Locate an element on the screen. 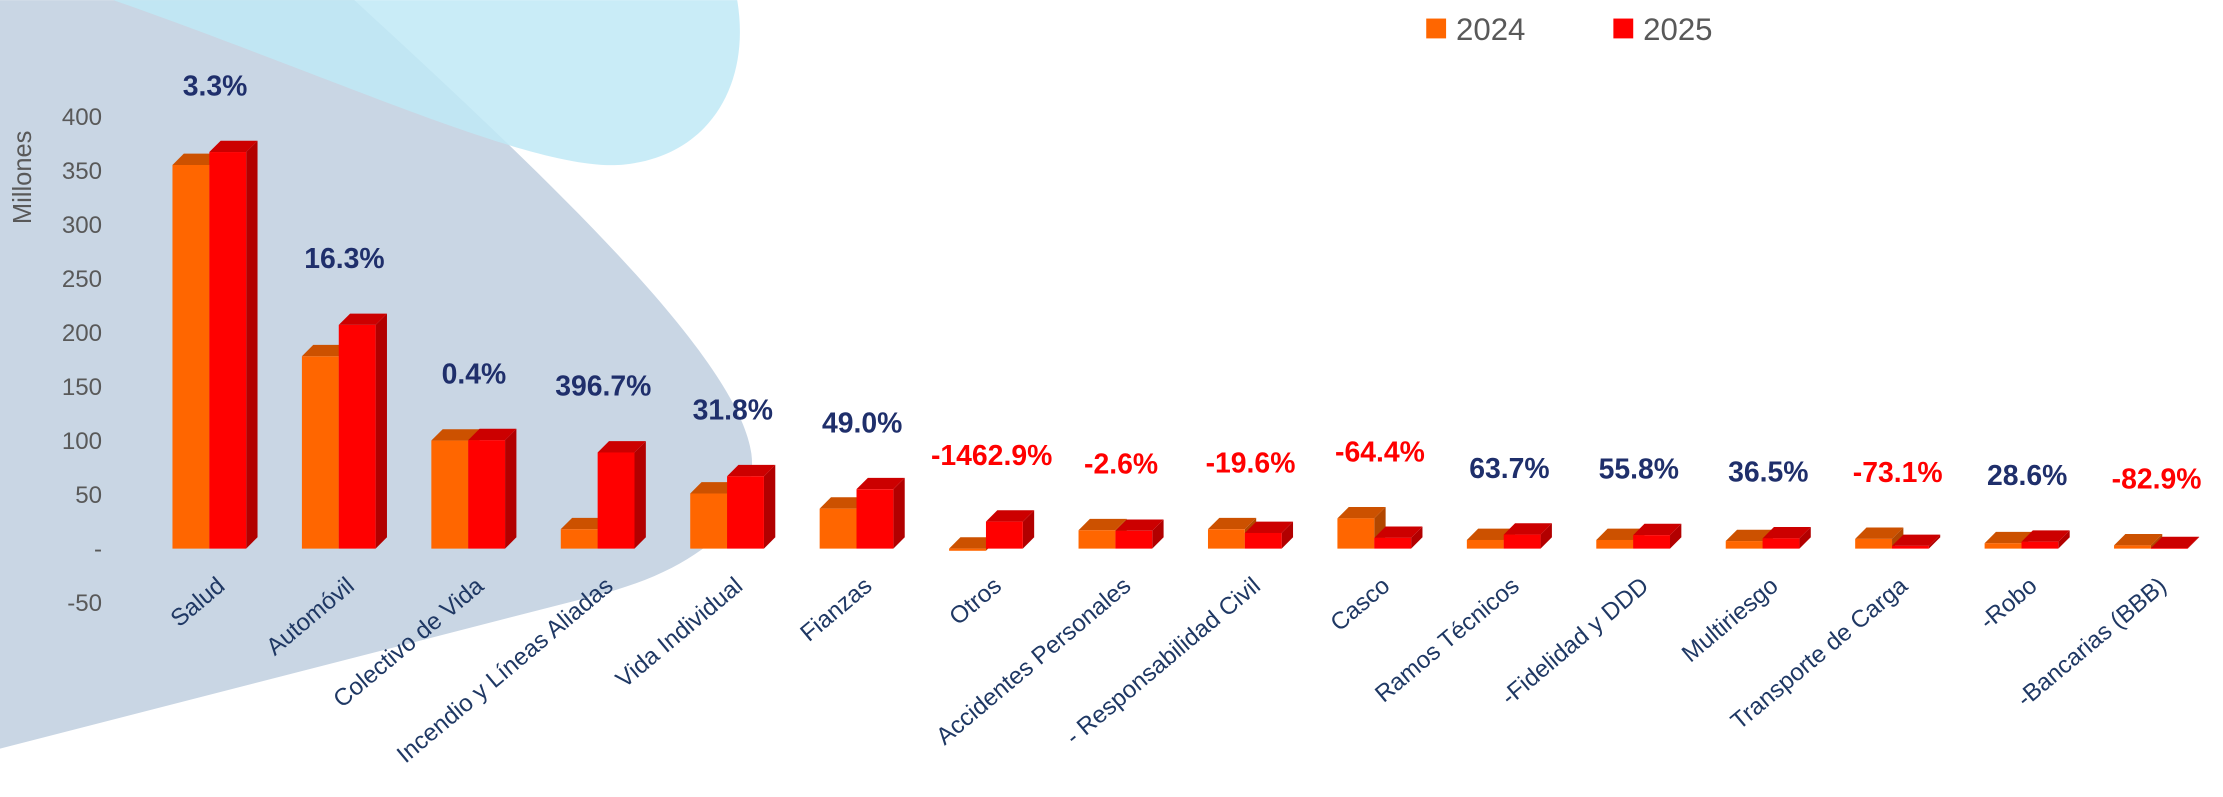 The width and height of the screenshot is (2223, 797). growth-label: -64.4% is located at coordinates (1380, 453).